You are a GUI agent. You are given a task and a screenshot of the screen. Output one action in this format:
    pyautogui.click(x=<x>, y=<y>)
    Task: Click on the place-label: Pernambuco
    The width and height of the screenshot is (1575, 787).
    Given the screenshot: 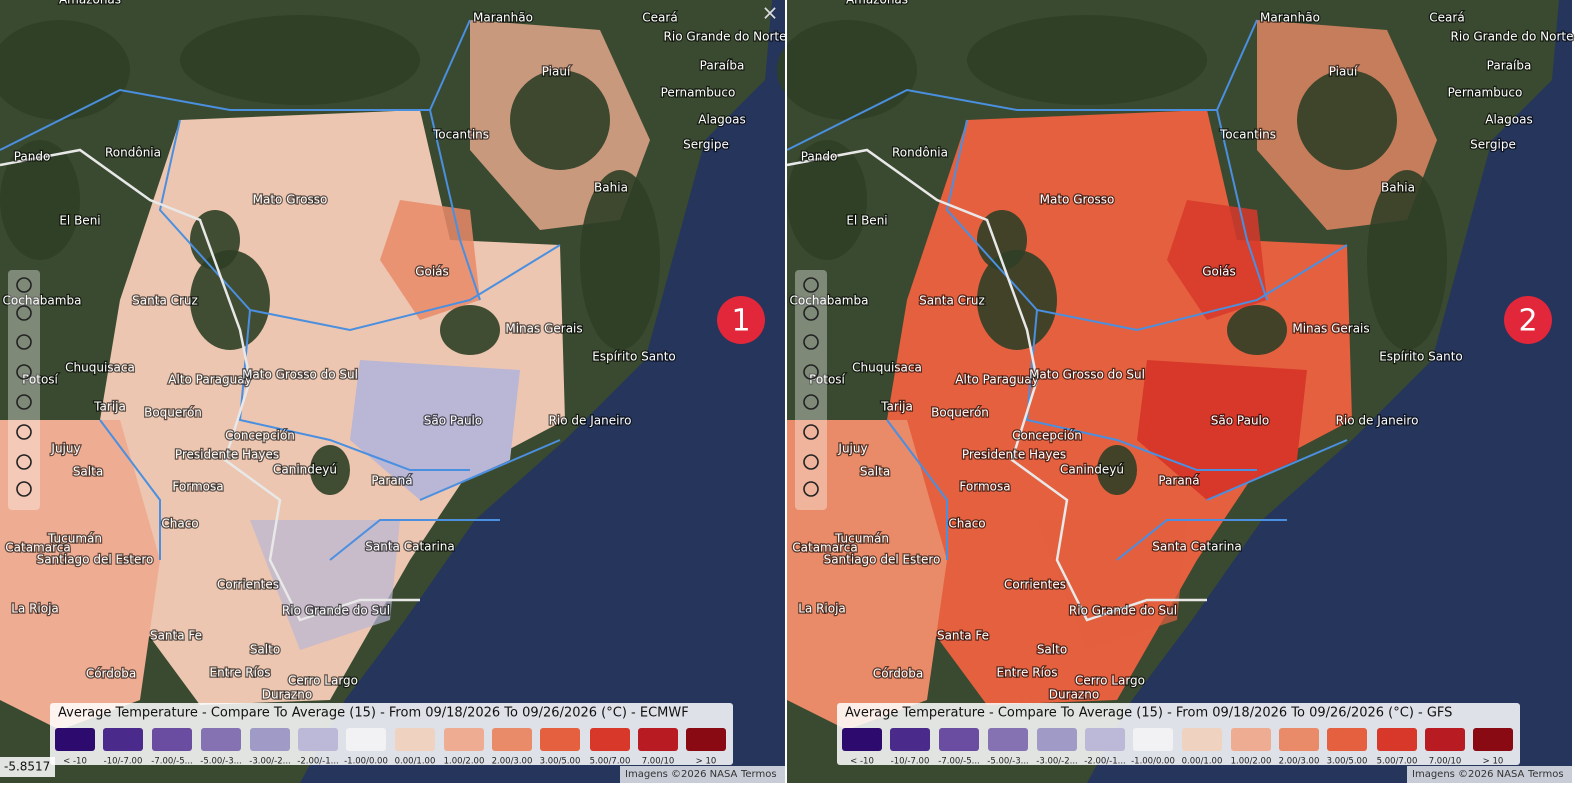 What is the action you would take?
    pyautogui.click(x=1485, y=93)
    